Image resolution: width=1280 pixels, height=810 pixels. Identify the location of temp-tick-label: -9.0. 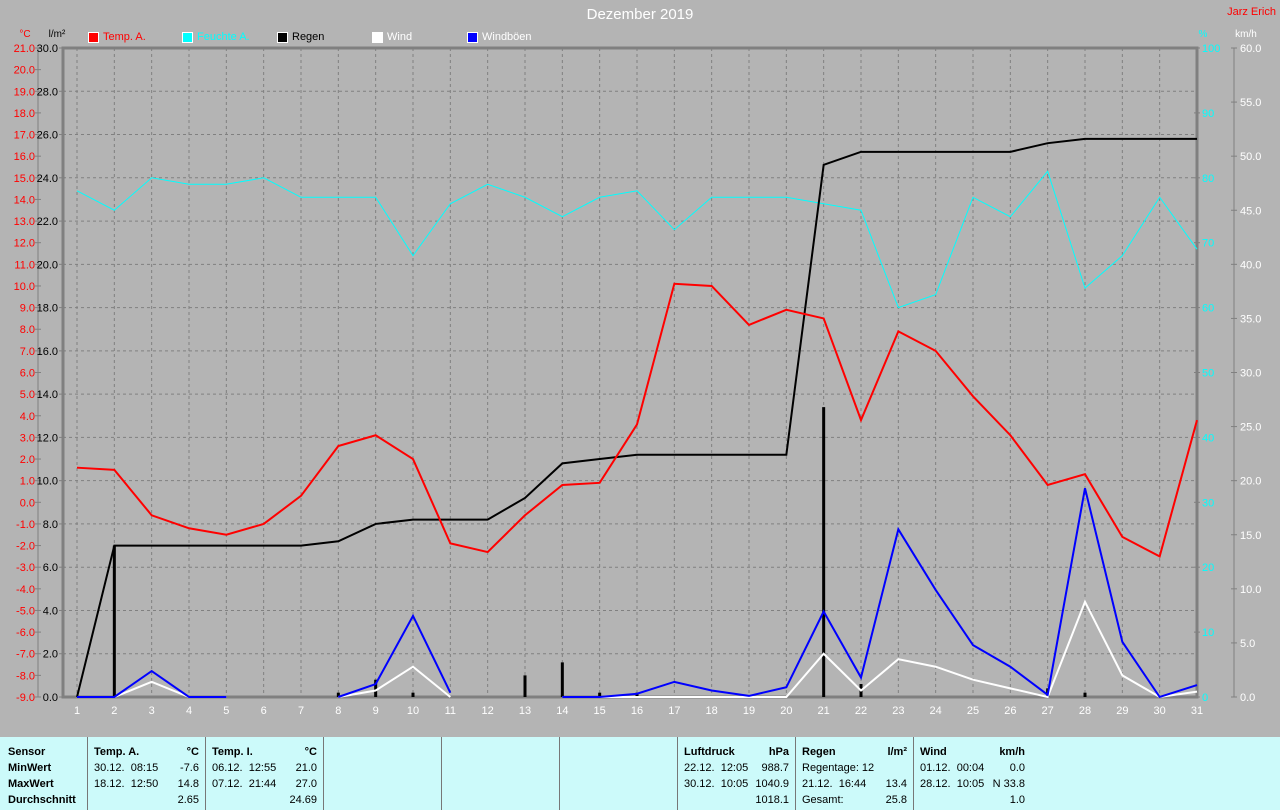
(25, 698).